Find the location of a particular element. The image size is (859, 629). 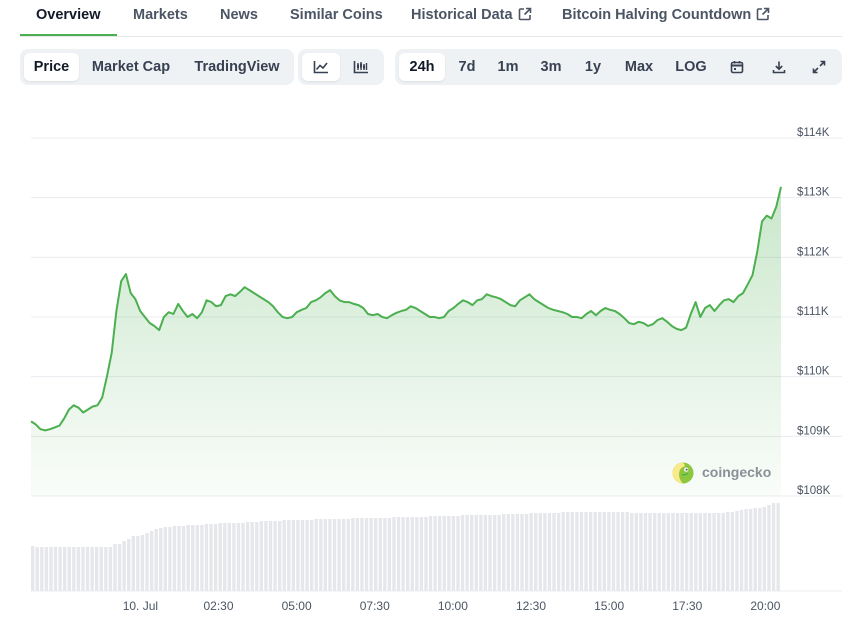

fullscreen-button is located at coordinates (819, 67).